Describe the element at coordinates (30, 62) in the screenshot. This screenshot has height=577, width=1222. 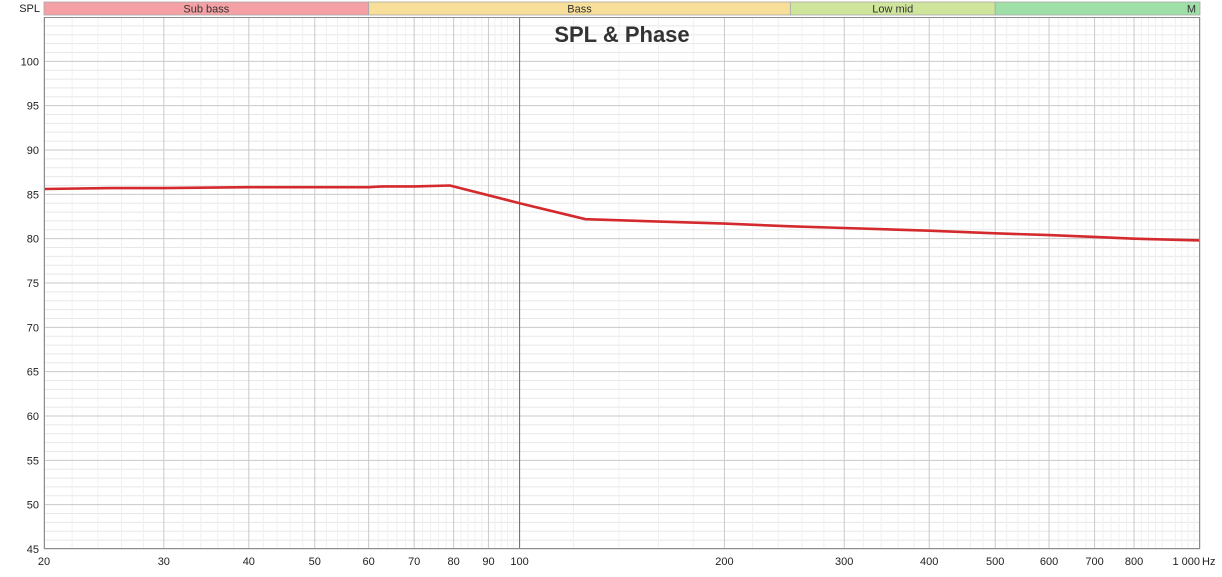
I see `y-tick-label: 100` at that location.